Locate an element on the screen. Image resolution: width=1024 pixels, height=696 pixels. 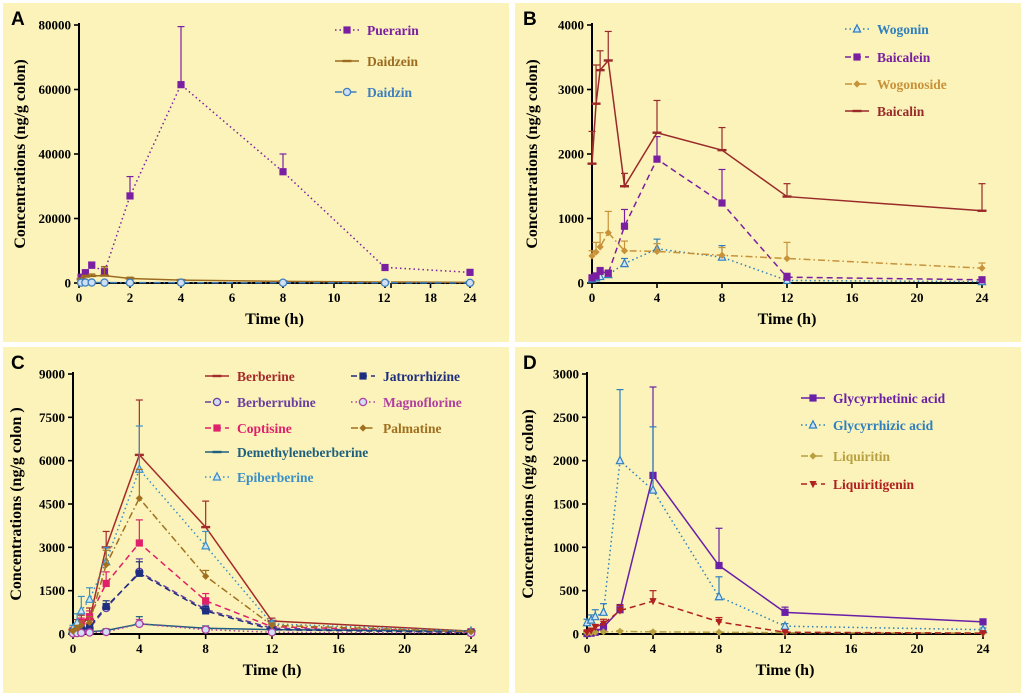
panel-b-series-wogonoside is located at coordinates (787, 241).